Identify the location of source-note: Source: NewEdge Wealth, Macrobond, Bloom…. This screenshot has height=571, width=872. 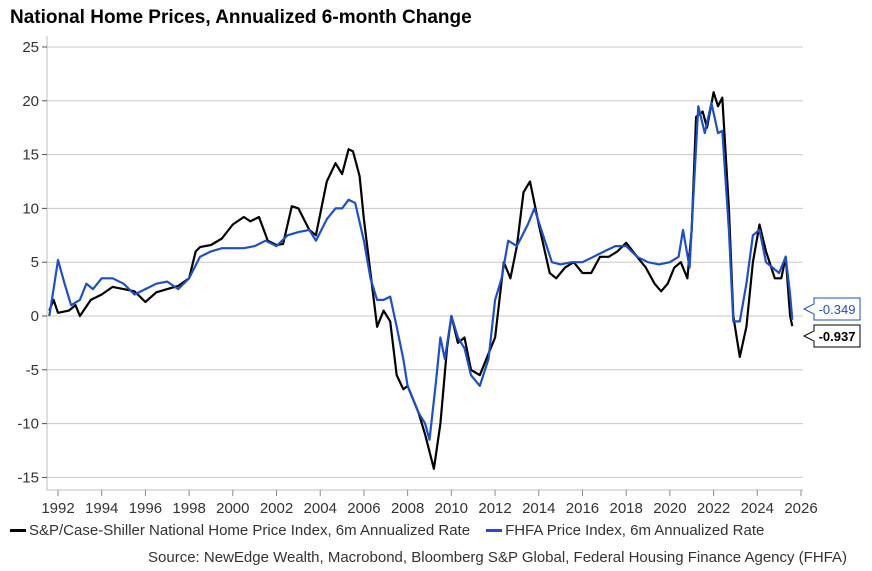
(497, 557).